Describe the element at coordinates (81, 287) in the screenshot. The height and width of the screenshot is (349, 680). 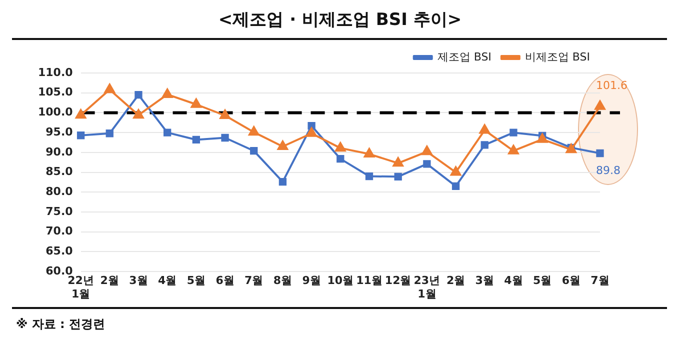
I see `x-tick-label: 22년 1월` at that location.